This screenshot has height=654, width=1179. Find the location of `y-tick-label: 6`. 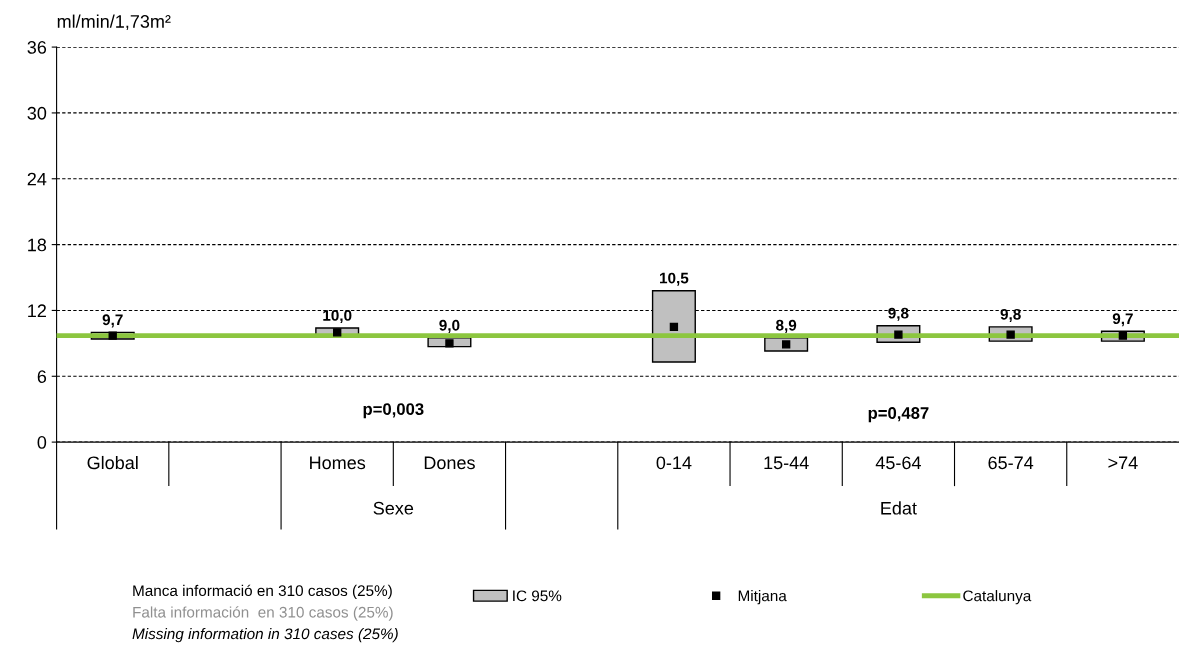

y-tick-label: 6 is located at coordinates (42, 376).